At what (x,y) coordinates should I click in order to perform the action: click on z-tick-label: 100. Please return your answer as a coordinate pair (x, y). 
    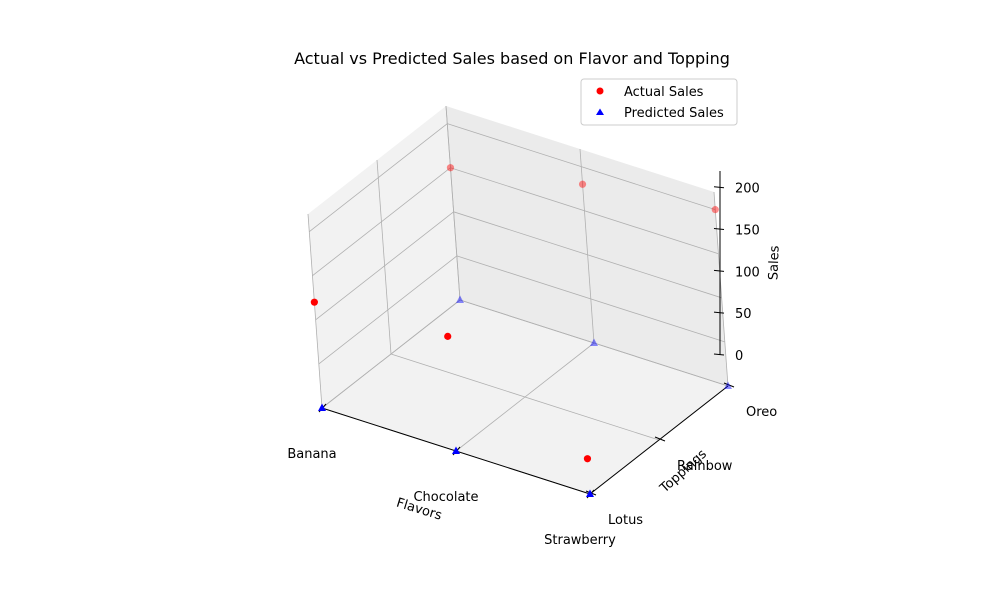
    Looking at the image, I should click on (747, 272).